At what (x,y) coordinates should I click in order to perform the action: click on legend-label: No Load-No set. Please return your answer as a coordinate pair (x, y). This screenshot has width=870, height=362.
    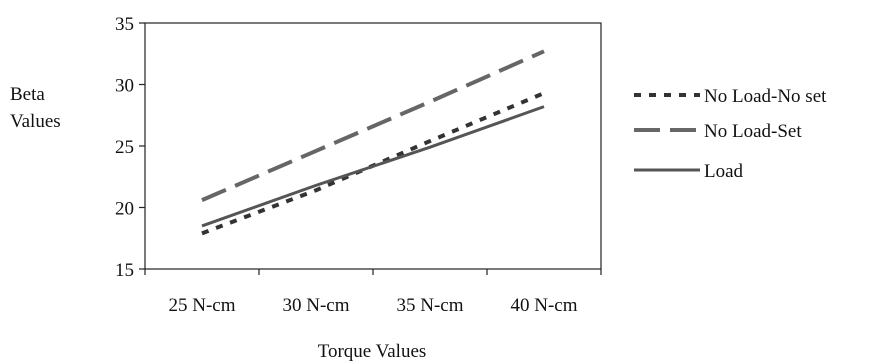
    Looking at the image, I should click on (765, 96).